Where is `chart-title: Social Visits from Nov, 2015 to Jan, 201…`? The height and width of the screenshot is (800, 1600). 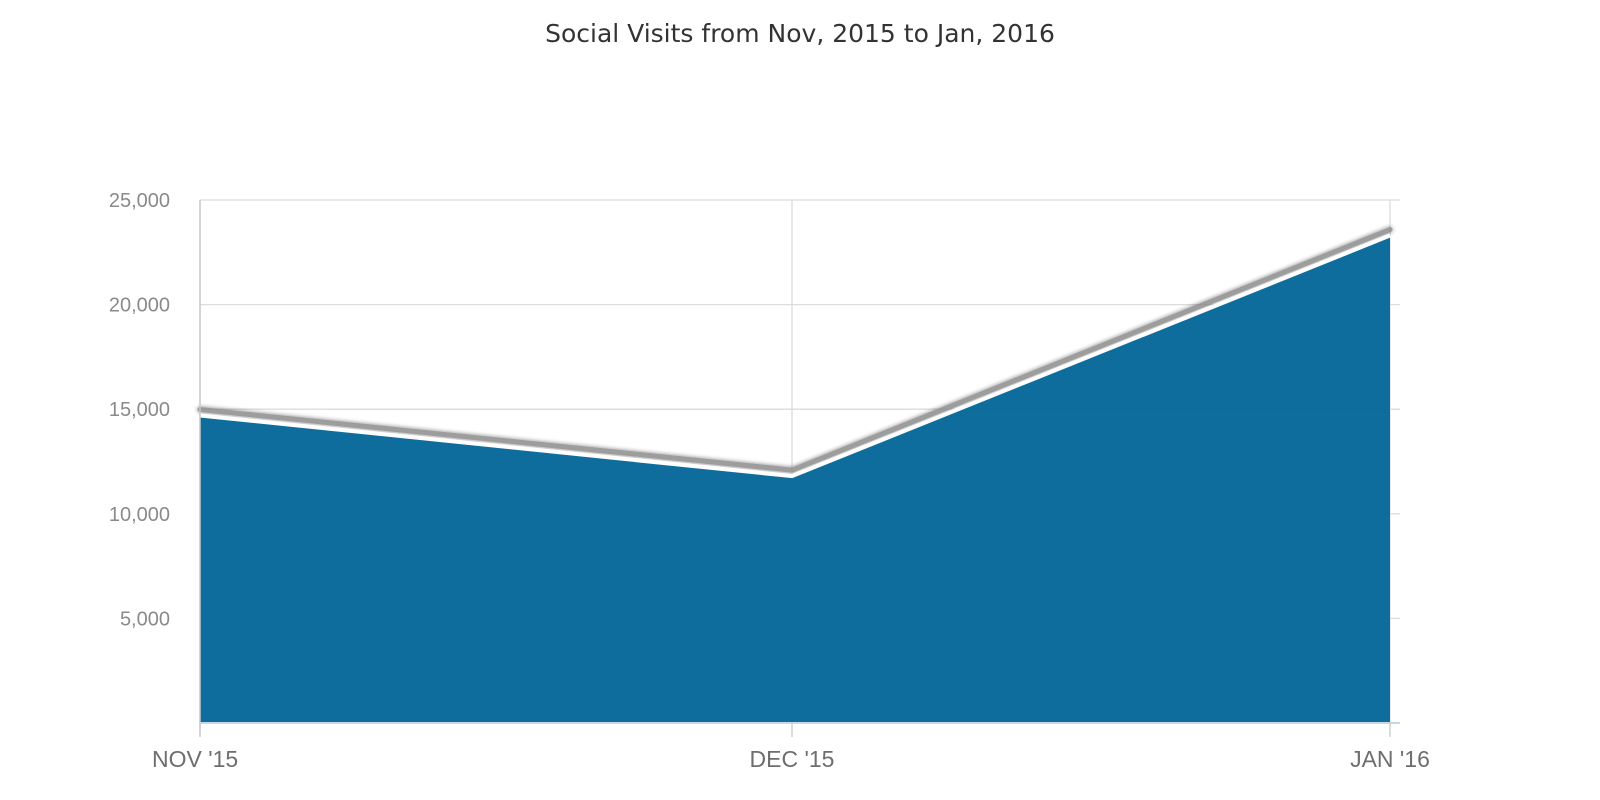 chart-title: Social Visits from Nov, 2015 to Jan, 201… is located at coordinates (800, 33).